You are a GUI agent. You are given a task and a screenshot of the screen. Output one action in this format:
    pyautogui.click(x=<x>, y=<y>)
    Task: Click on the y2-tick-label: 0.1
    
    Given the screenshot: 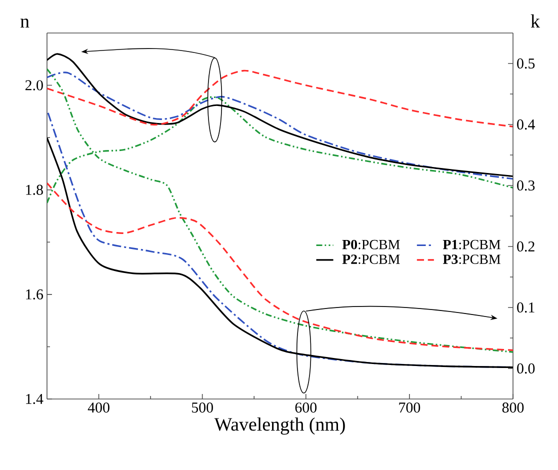 What is the action you would take?
    pyautogui.click(x=525, y=307)
    